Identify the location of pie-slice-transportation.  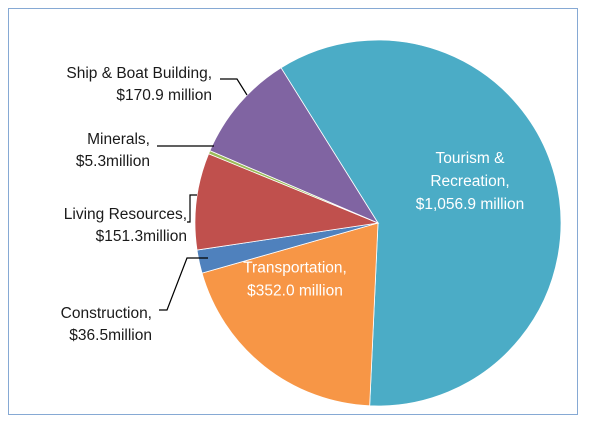
(290, 314).